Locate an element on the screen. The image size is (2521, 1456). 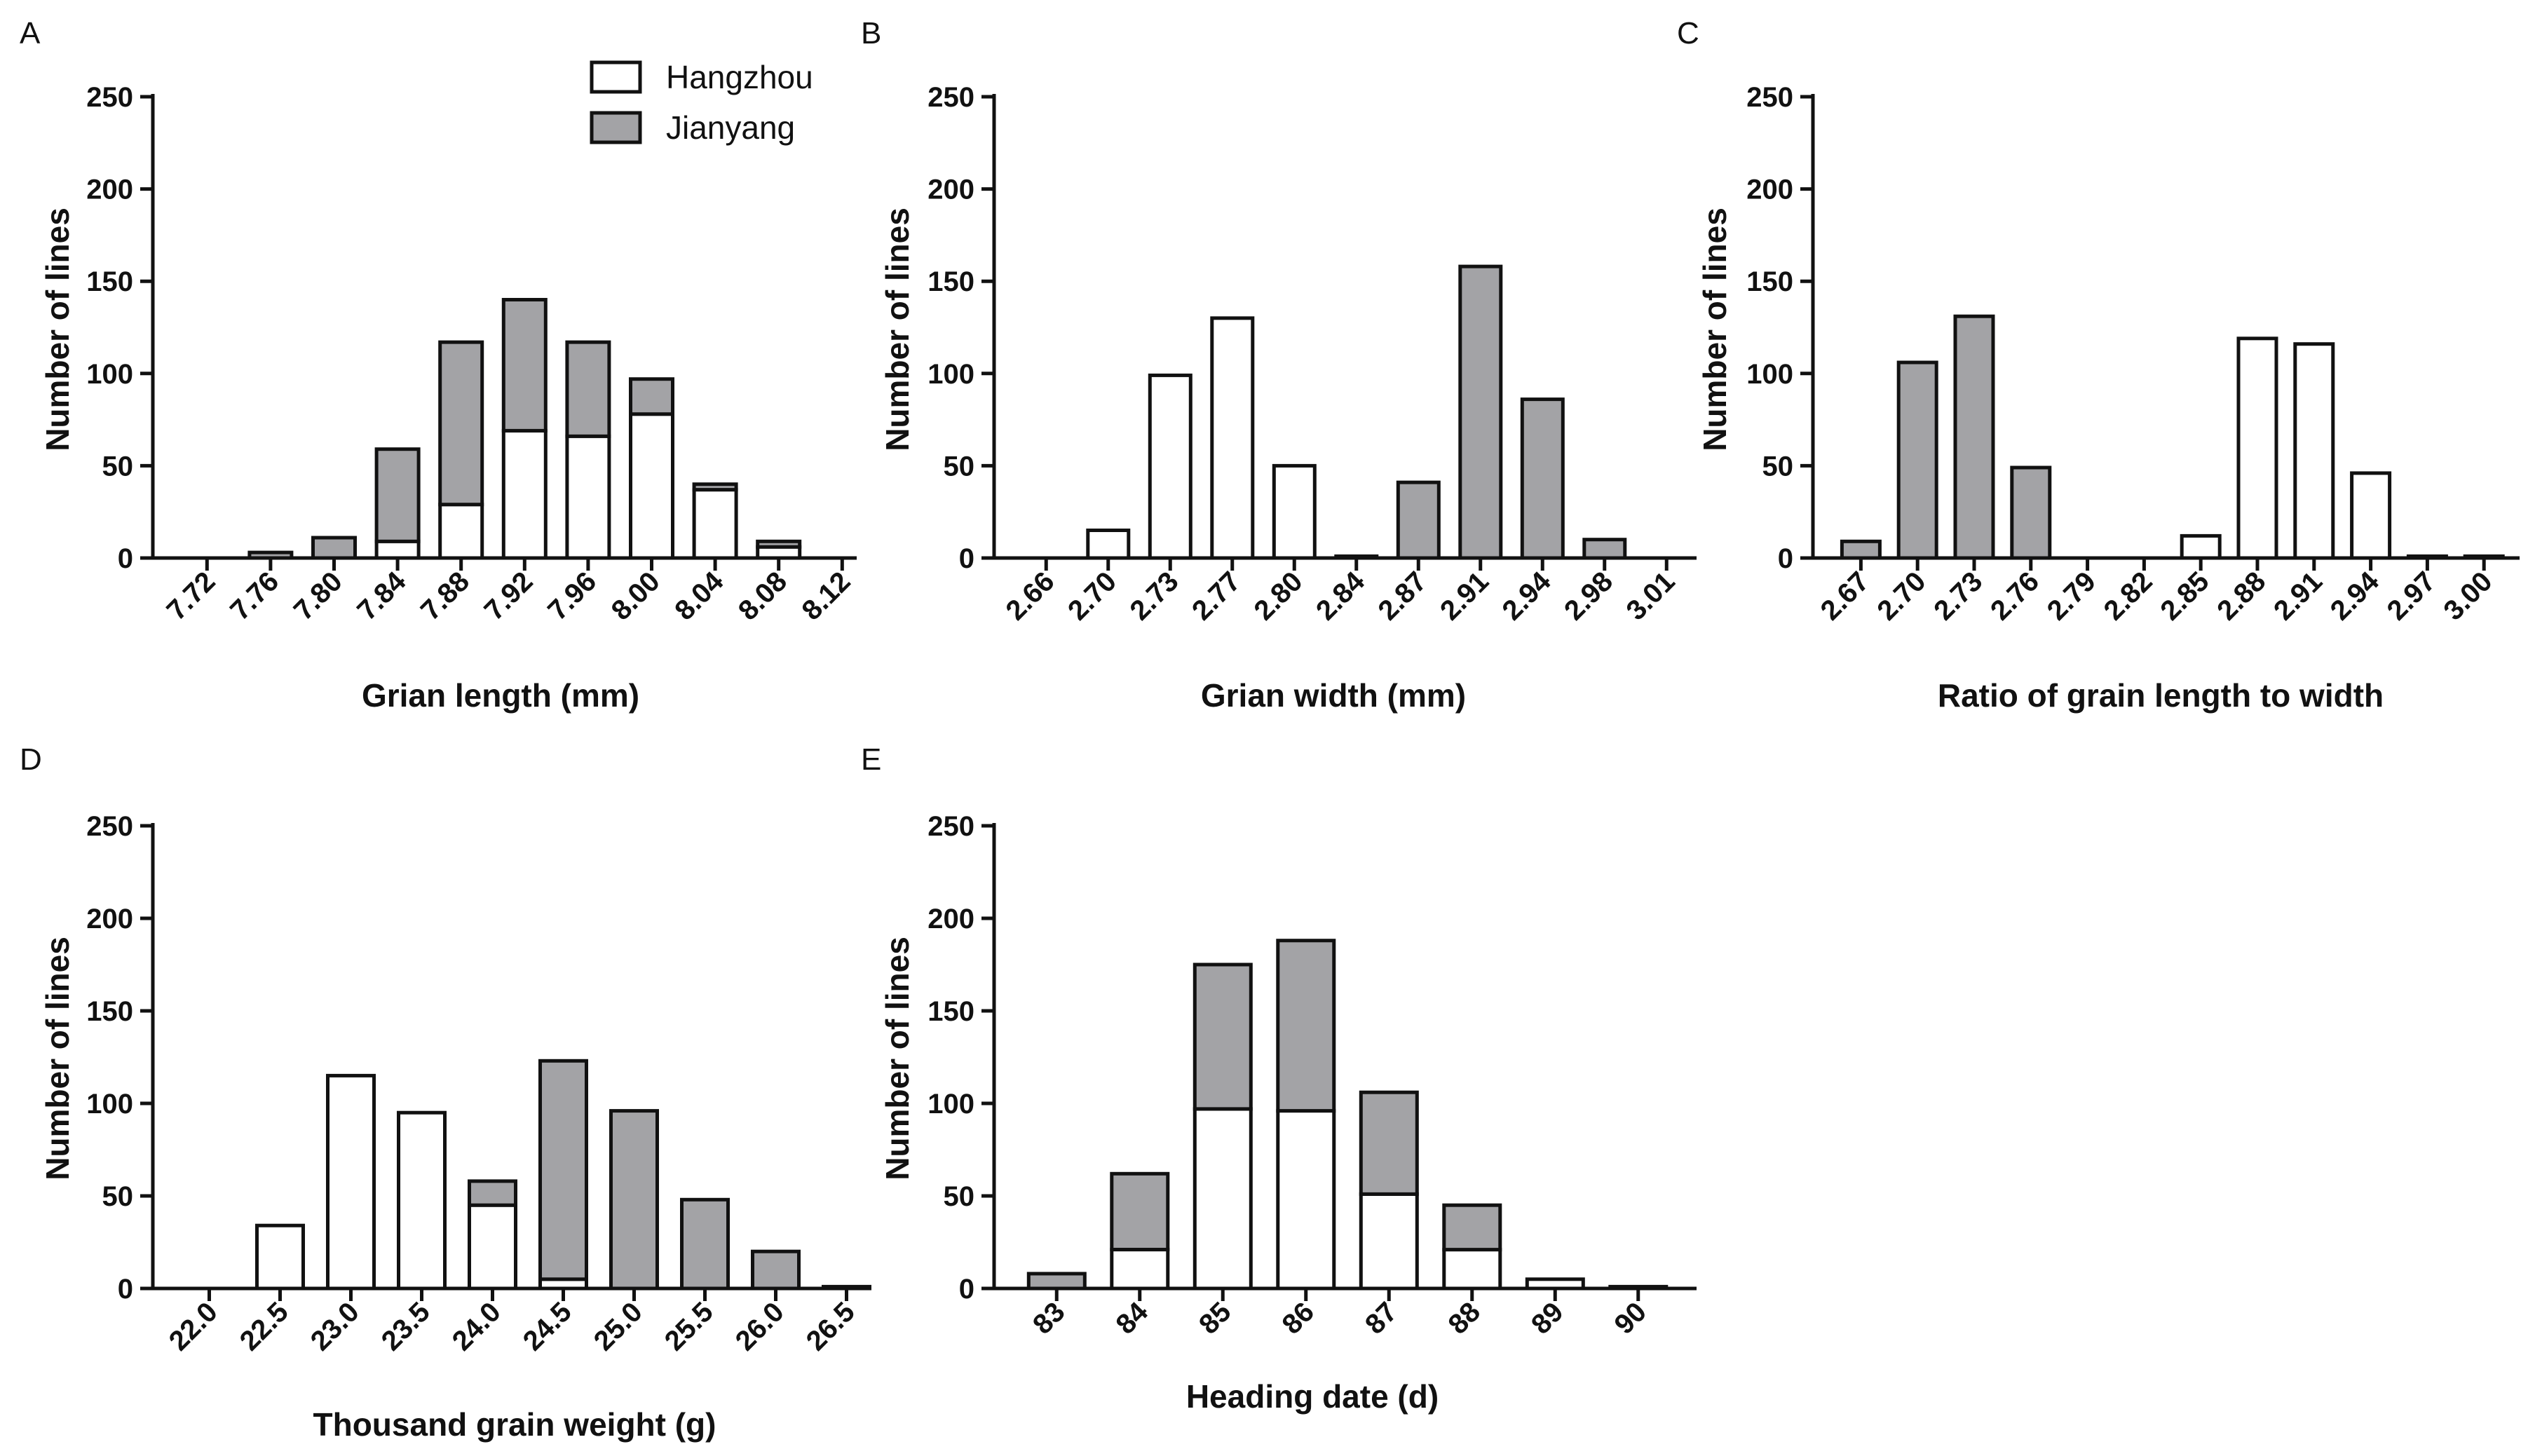
panel-a-xtick-label-6: 7.96 is located at coordinates (572, 596).